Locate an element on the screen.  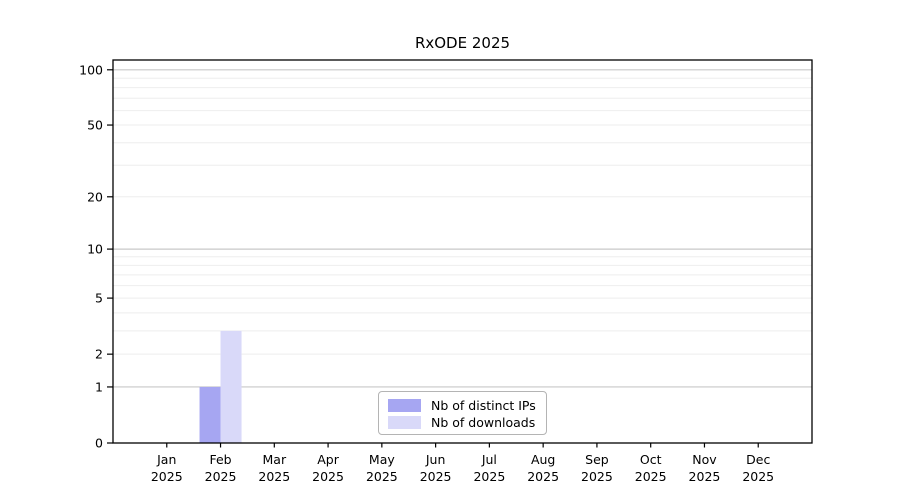
x-tick-label-month: Apr is located at coordinates (328, 459).